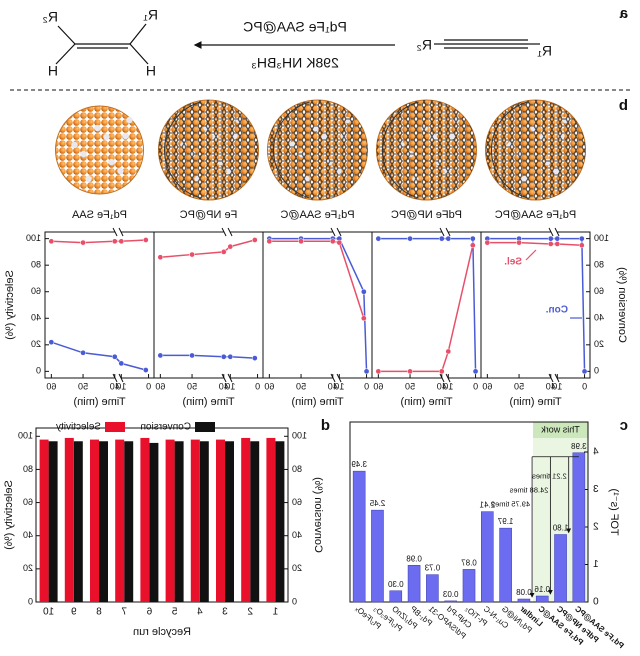  Describe the element at coordinates (209, 215) in the screenshot. I see `catalyst-label: Fe NP@PC` at that location.